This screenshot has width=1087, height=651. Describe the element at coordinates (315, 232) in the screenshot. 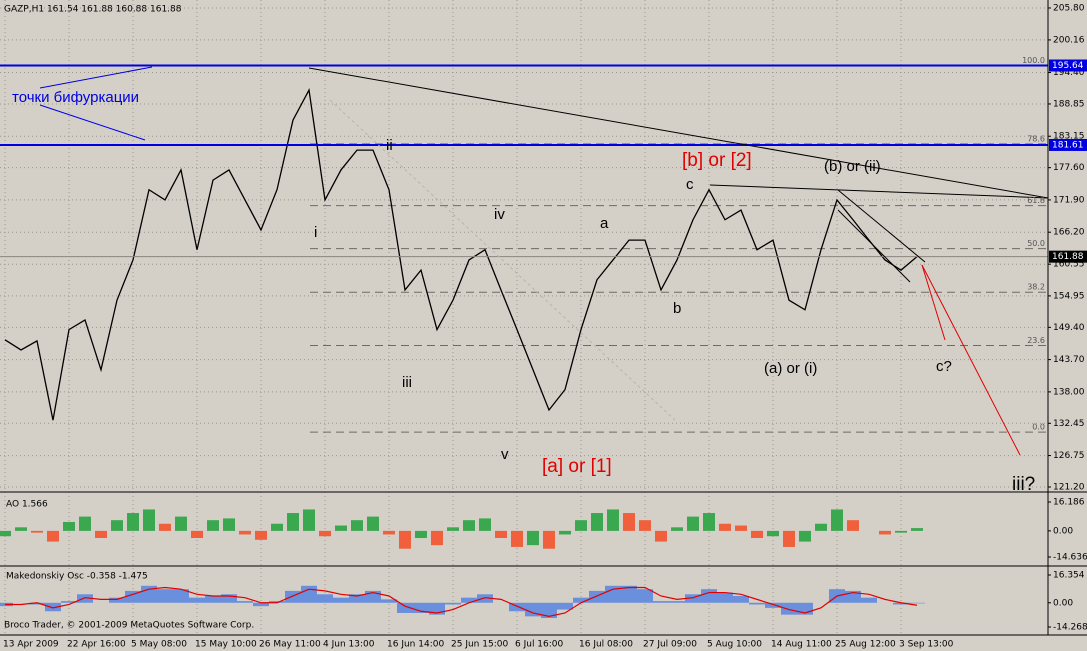

I see `annotation: i` at that location.